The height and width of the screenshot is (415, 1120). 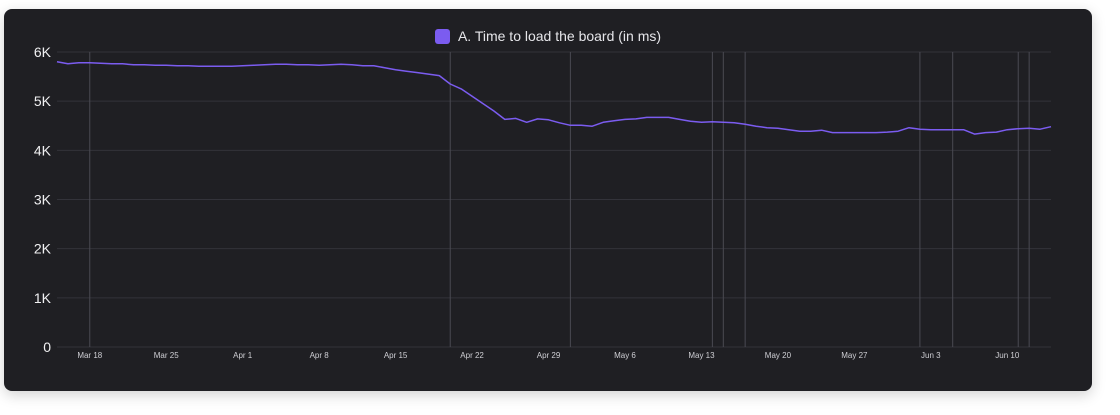 I want to click on x-tick-label: May 20, so click(x=778, y=355).